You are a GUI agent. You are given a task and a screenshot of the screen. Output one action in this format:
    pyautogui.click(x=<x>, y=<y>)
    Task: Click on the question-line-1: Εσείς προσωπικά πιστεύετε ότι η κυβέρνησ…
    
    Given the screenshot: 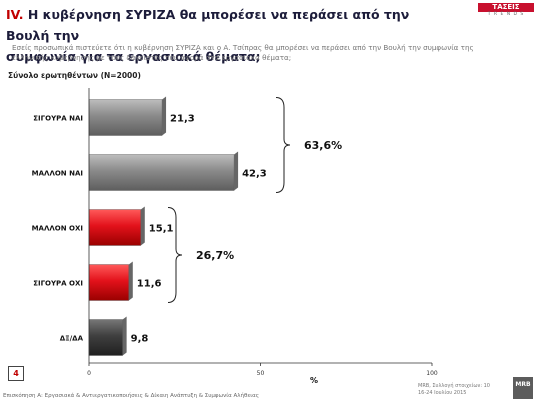 What is the action you would take?
    pyautogui.click(x=243, y=47)
    